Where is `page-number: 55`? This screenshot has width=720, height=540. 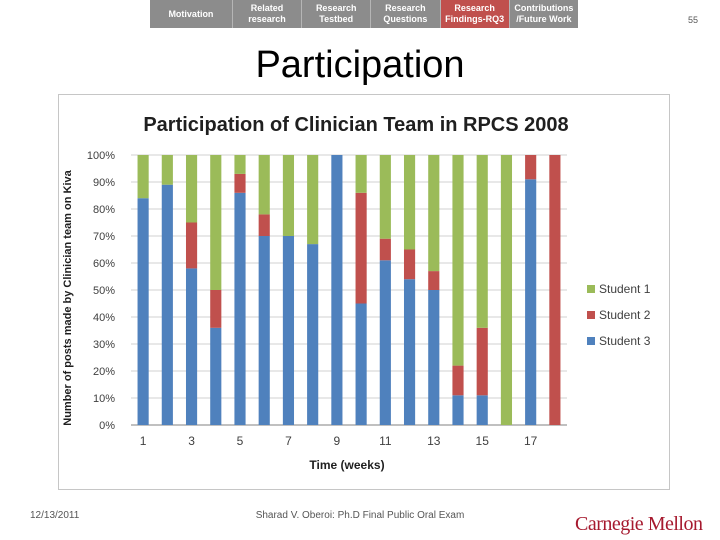
page-number: 55 is located at coordinates (693, 20).